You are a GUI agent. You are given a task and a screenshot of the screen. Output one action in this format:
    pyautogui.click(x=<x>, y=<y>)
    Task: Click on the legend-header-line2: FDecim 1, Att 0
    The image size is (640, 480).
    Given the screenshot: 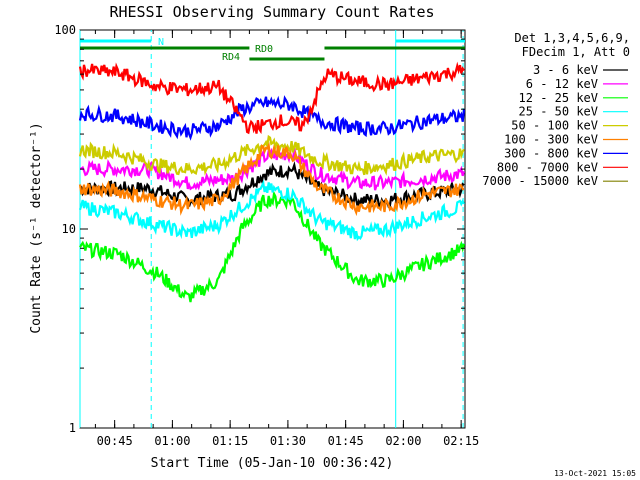 What is the action you would take?
    pyautogui.click(x=576, y=52)
    